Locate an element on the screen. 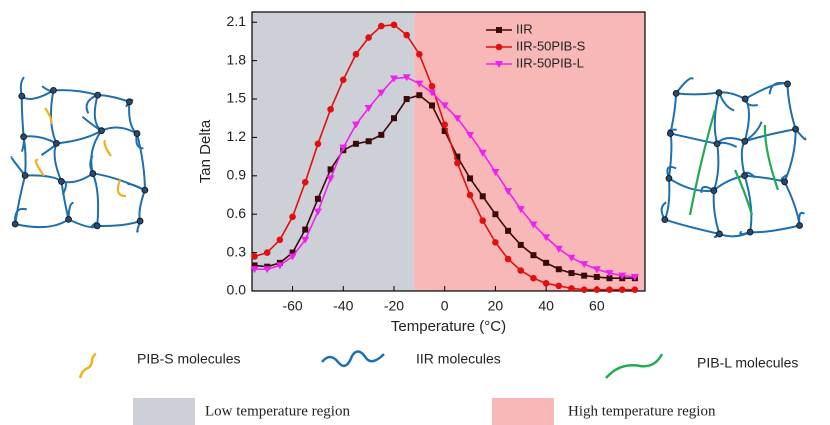 Image resolution: width=830 pixels, height=425 pixels. iir-icon is located at coordinates (353, 359).